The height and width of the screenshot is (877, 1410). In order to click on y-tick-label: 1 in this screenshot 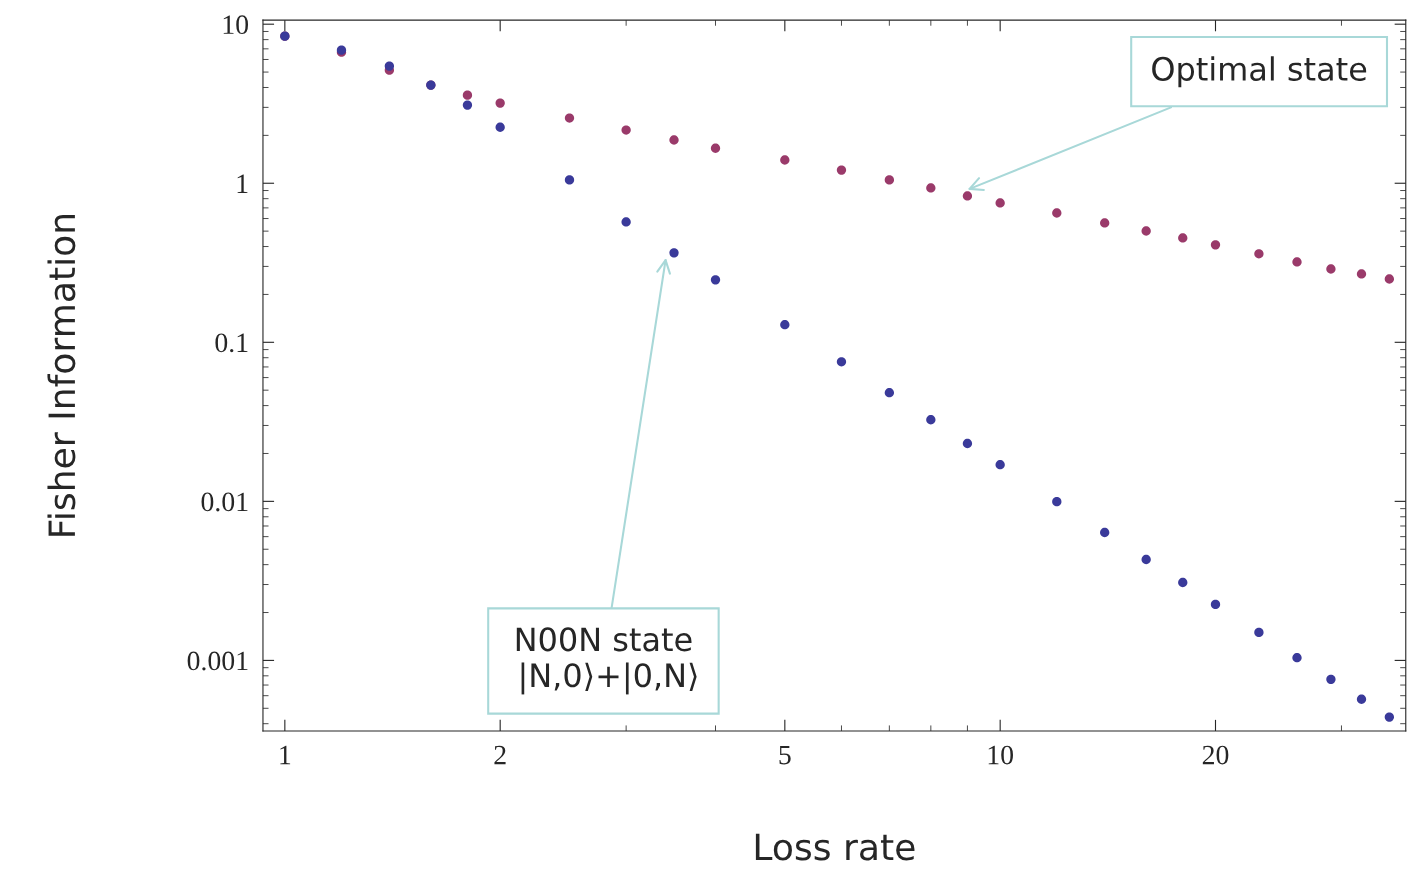, I will do `click(242, 183)`.